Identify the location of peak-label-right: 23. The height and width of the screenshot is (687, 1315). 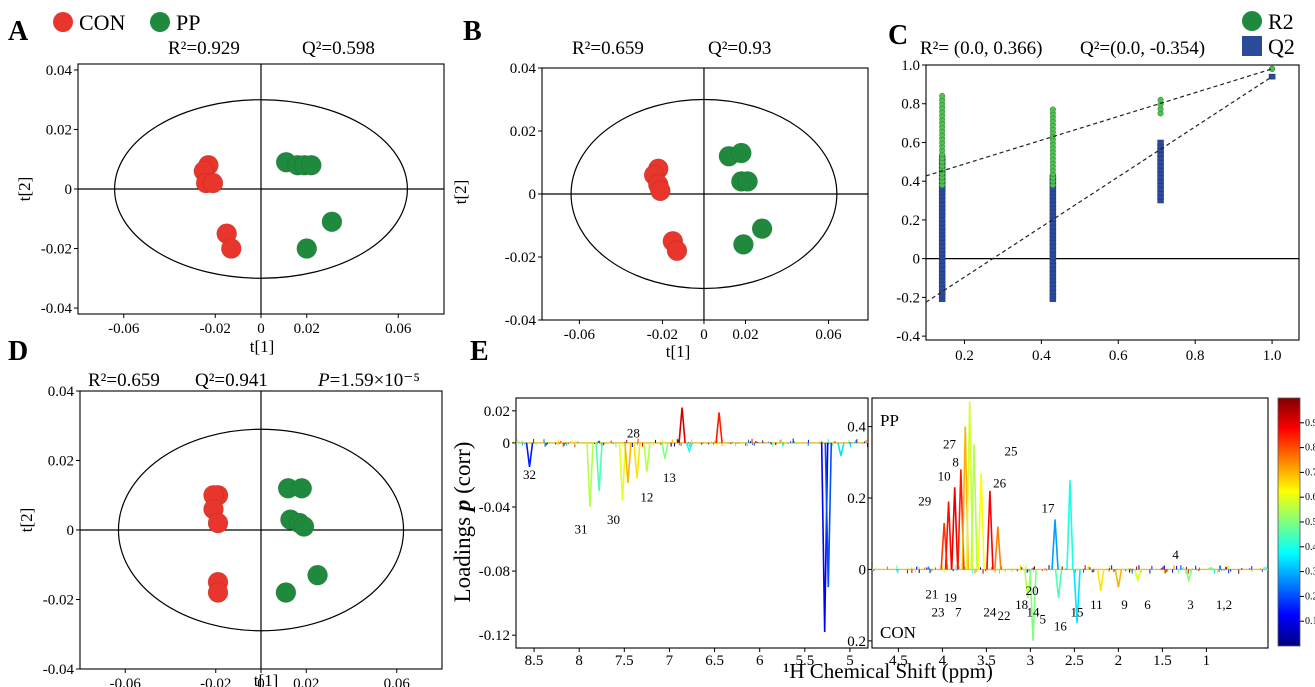
(938, 611).